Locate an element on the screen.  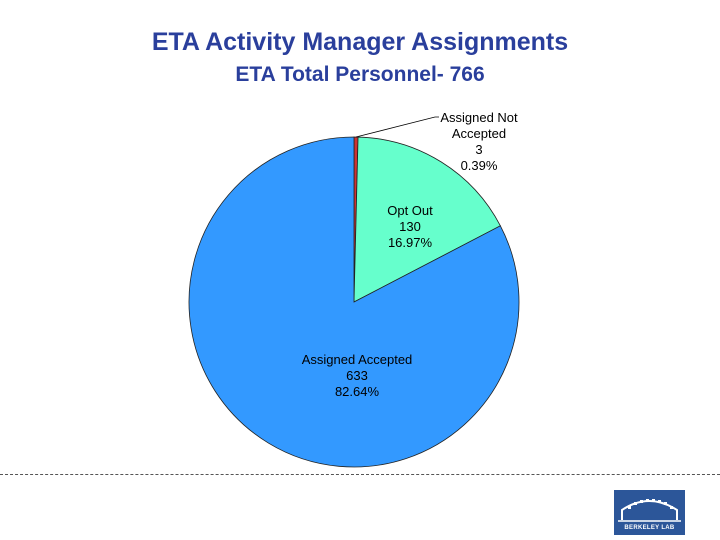
footer-divider is located at coordinates (360, 474).